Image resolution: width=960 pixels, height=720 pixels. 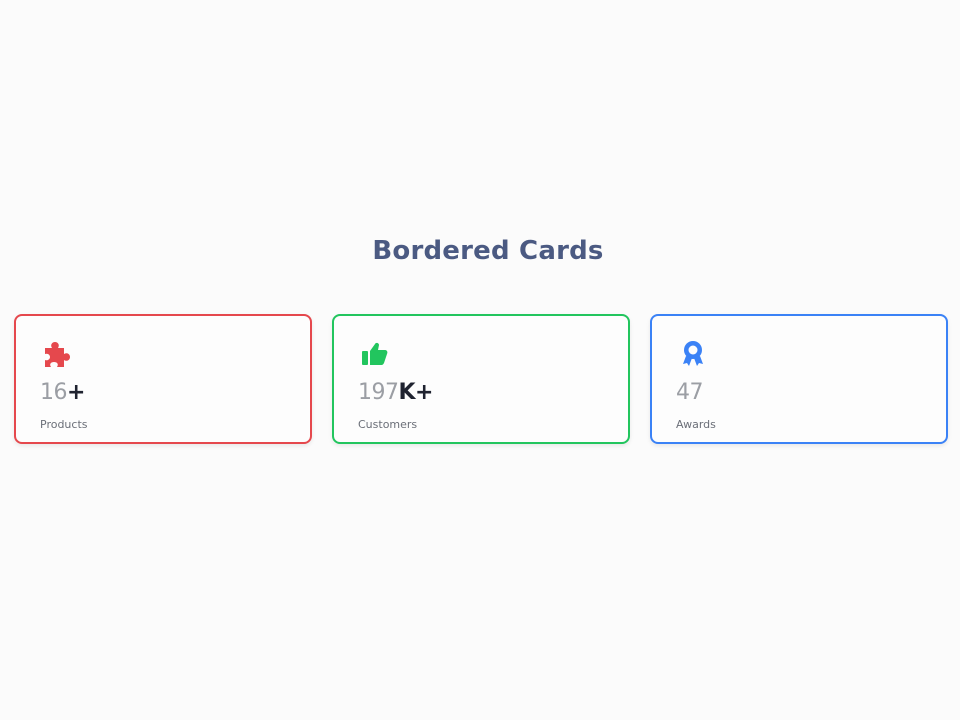 I want to click on page-title: Bordered Cards, so click(x=488, y=251).